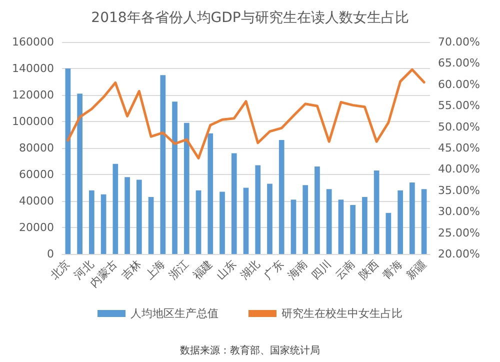 The image size is (500, 362). What do you see at coordinates (36, 201) in the screenshot?
I see `y-tick-label: 40000` at bounding box center [36, 201].